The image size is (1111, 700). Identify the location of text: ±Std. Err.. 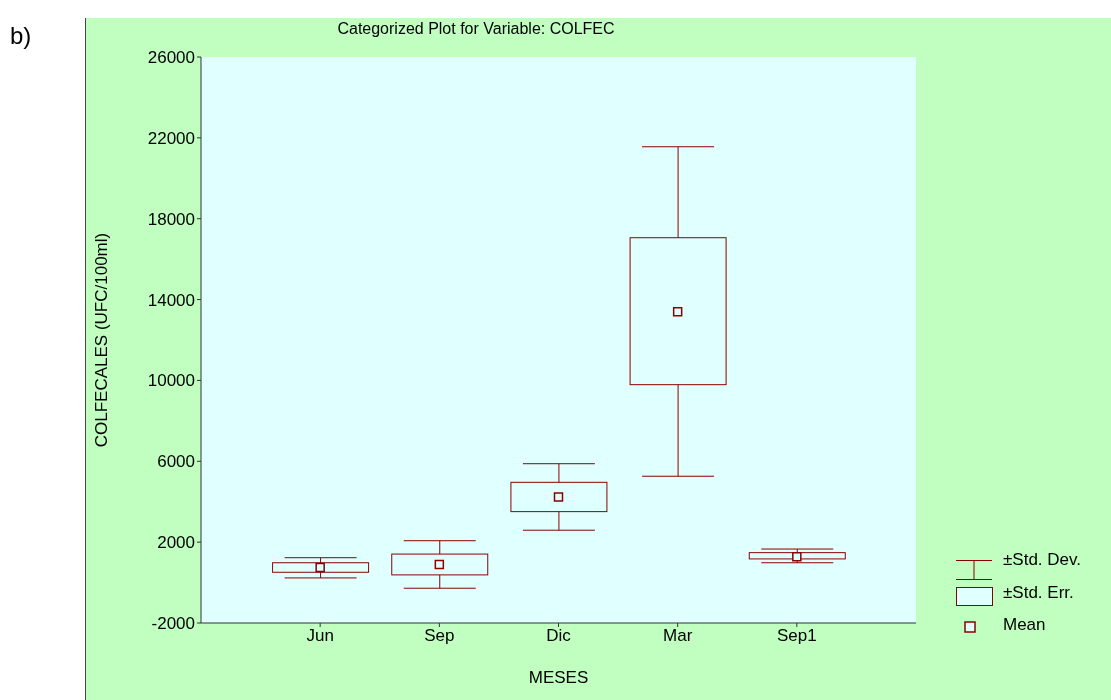
(1038, 593).